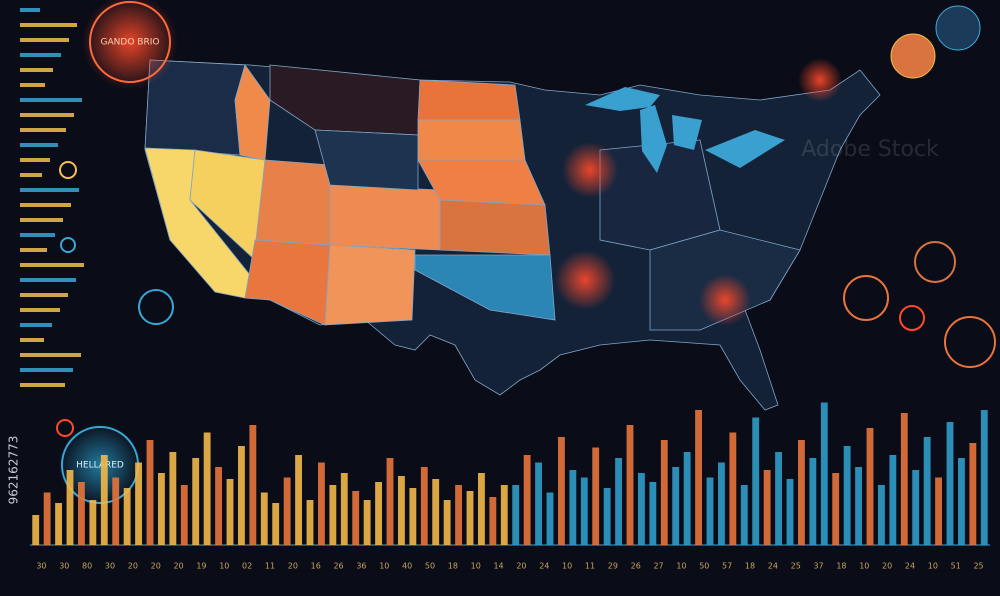 The height and width of the screenshot is (596, 1000). I want to click on axis-label: 26, so click(636, 566).